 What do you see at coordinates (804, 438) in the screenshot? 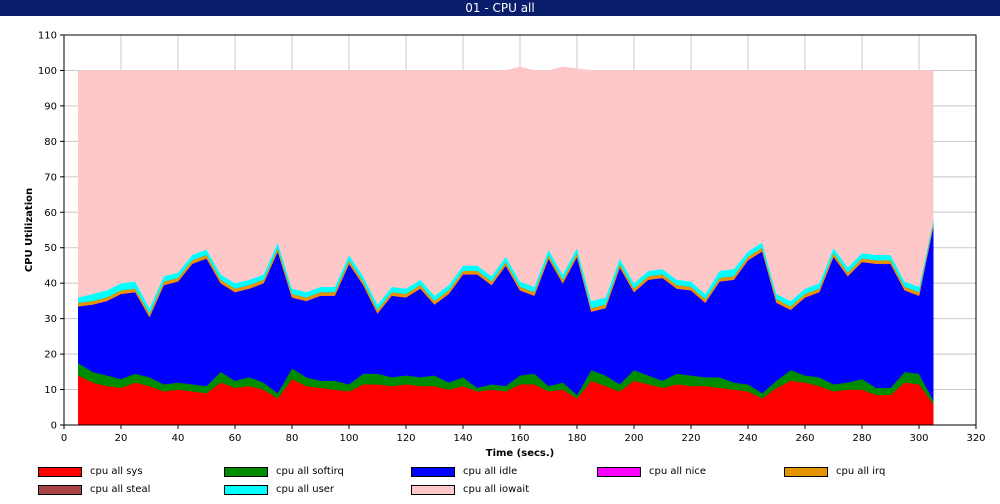
I see `x-tick-label: 260` at bounding box center [804, 438].